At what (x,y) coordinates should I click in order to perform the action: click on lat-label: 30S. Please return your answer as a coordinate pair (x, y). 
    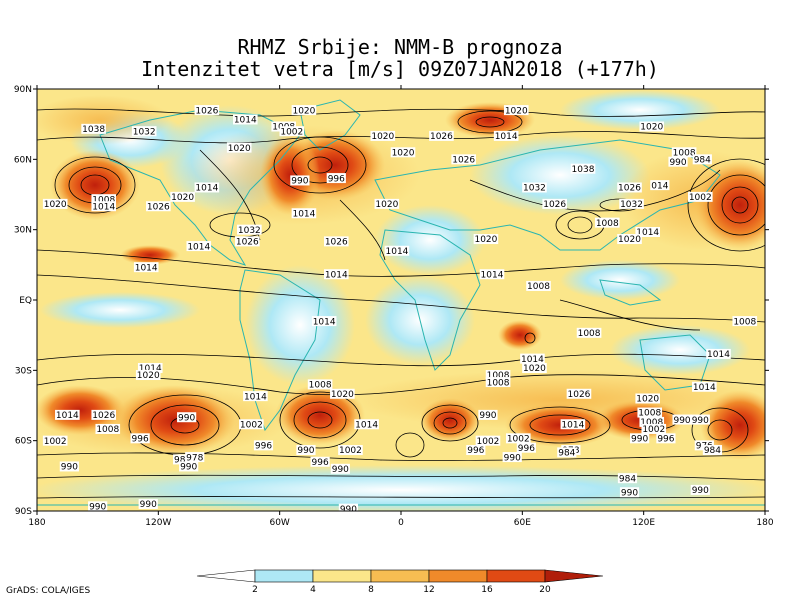
    Looking at the image, I should click on (23, 371).